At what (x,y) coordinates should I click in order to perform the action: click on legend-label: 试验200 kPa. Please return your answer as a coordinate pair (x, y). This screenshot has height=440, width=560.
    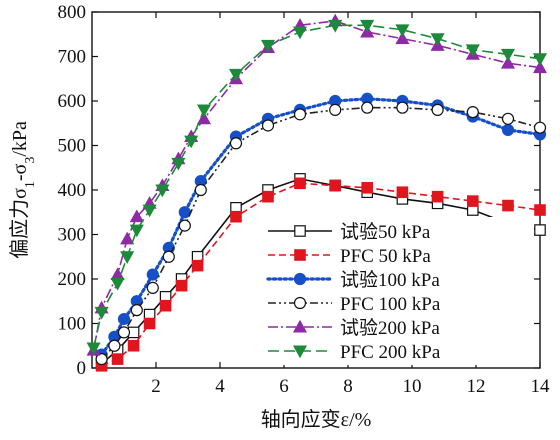
    Looking at the image, I should click on (390, 328).